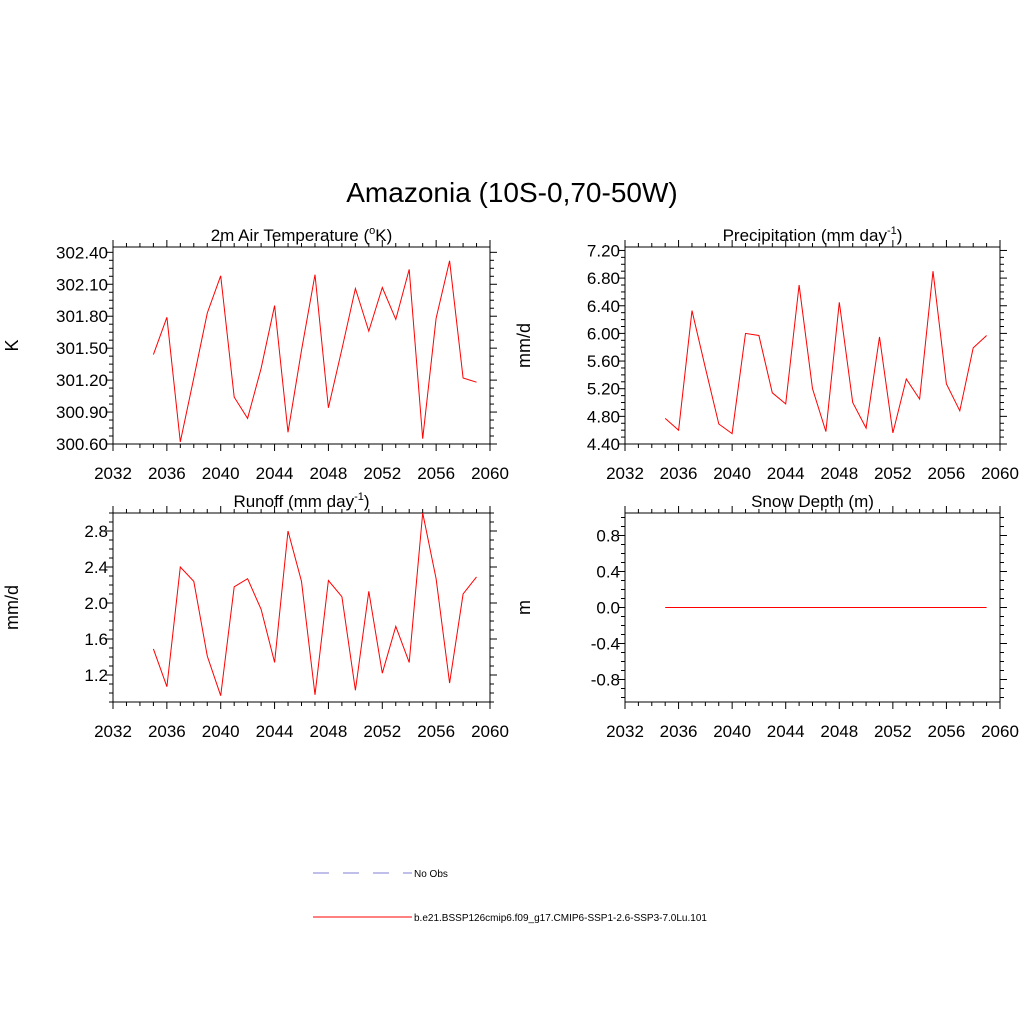 Image resolution: width=1024 pixels, height=1024 pixels. Describe the element at coordinates (82, 348) in the screenshot. I see `y-tick-label: 301.50` at that location.